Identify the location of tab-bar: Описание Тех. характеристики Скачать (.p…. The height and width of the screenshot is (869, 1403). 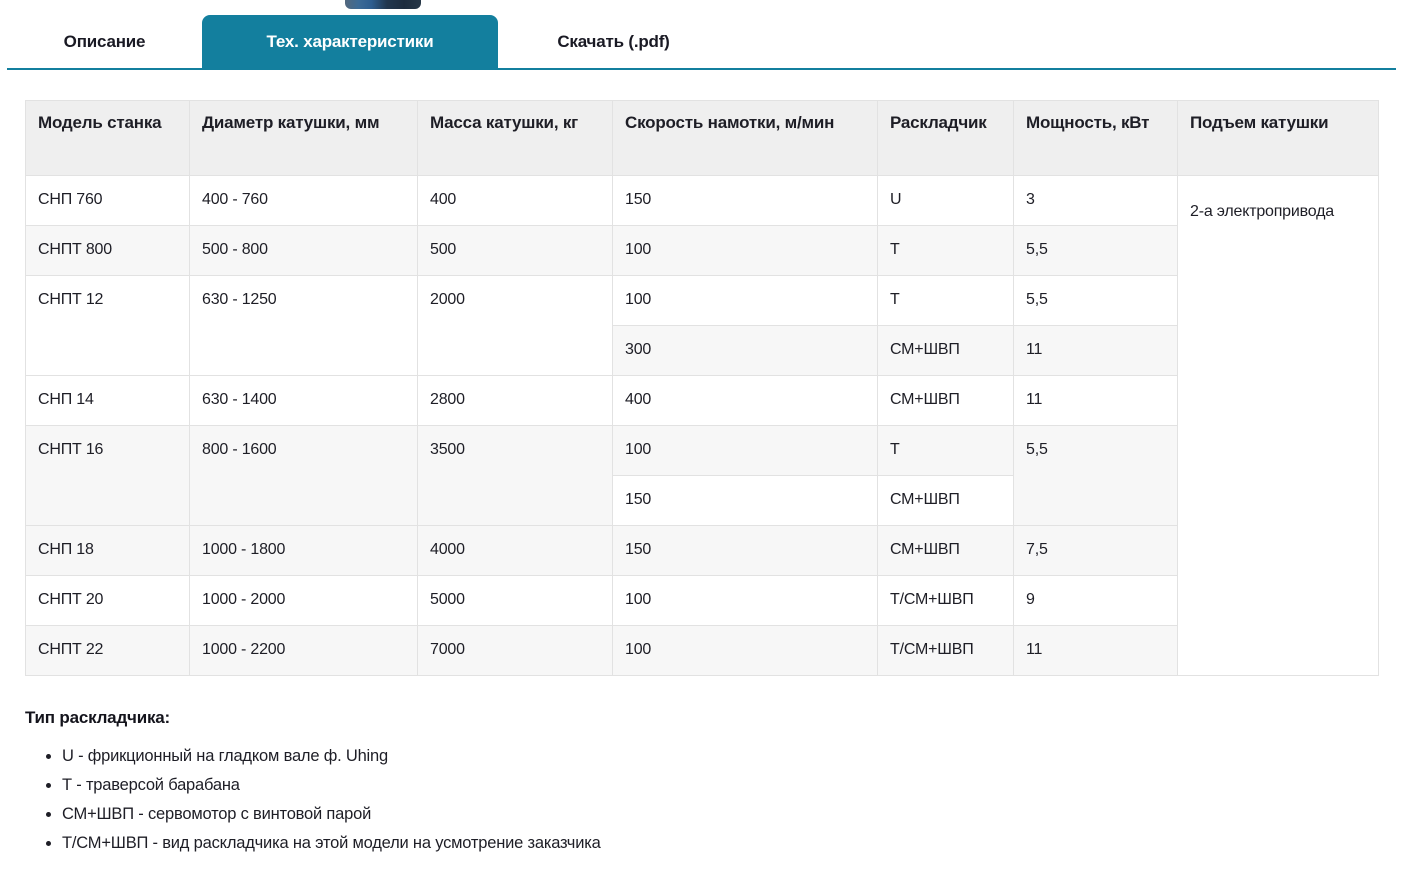
(701, 42).